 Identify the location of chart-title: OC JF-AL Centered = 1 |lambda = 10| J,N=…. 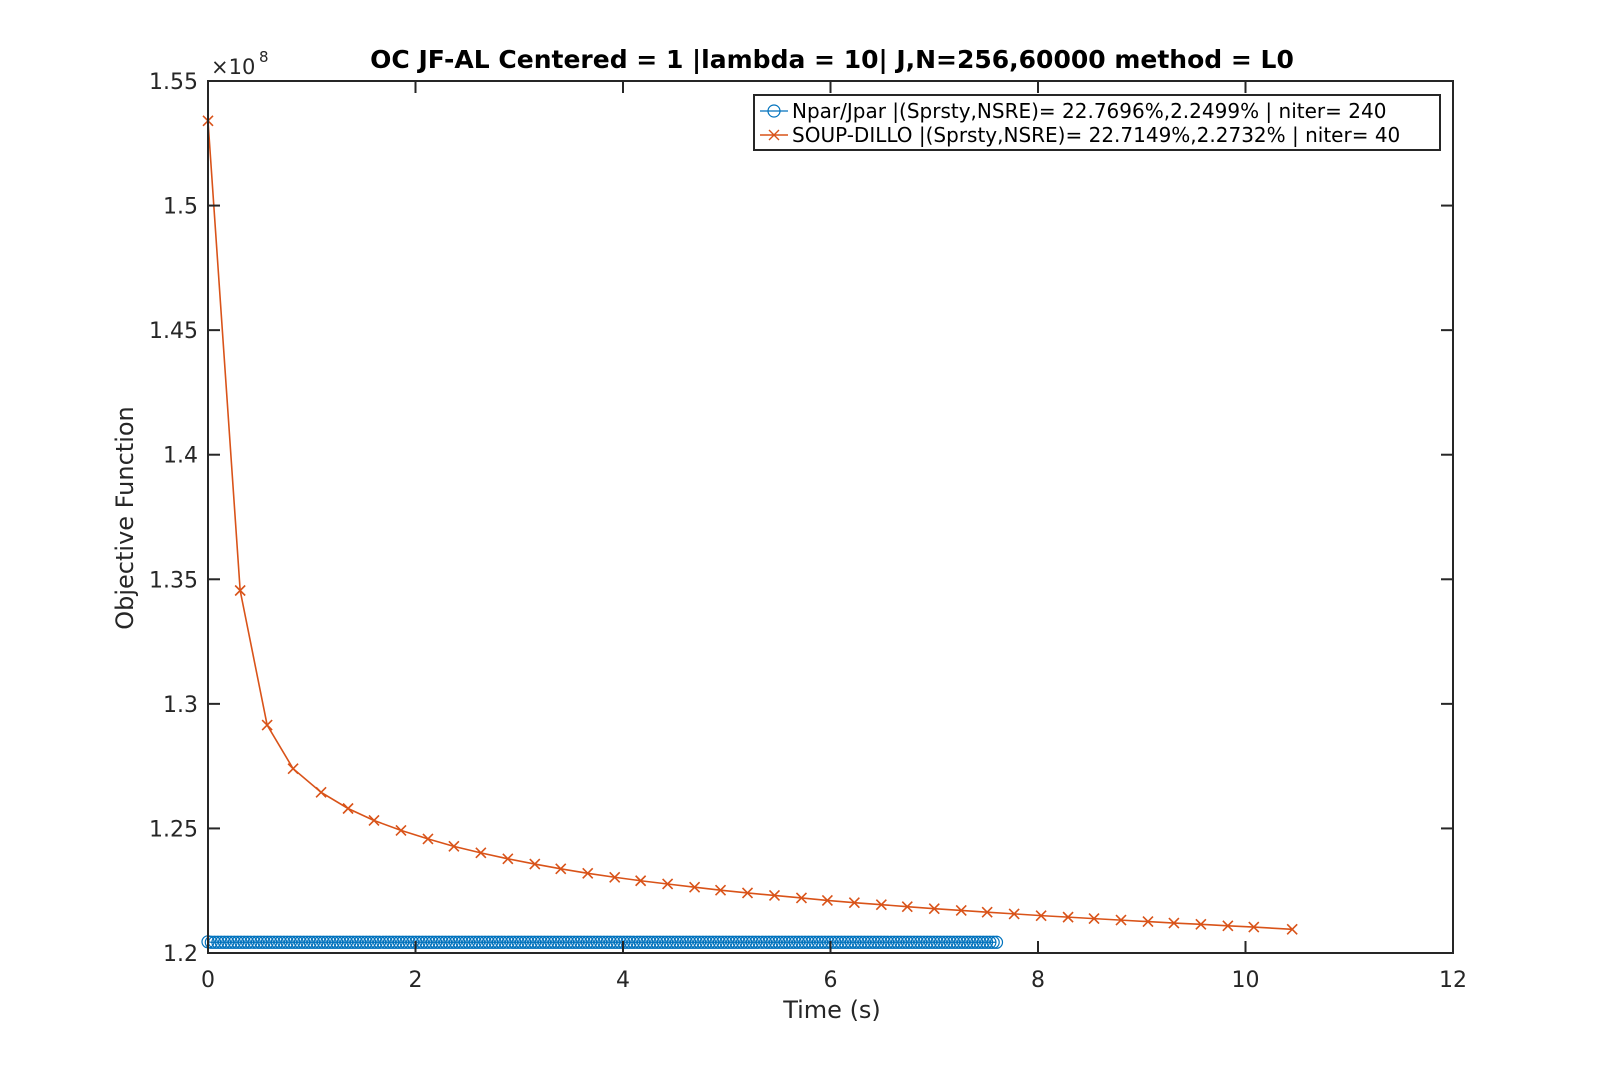
(832, 59).